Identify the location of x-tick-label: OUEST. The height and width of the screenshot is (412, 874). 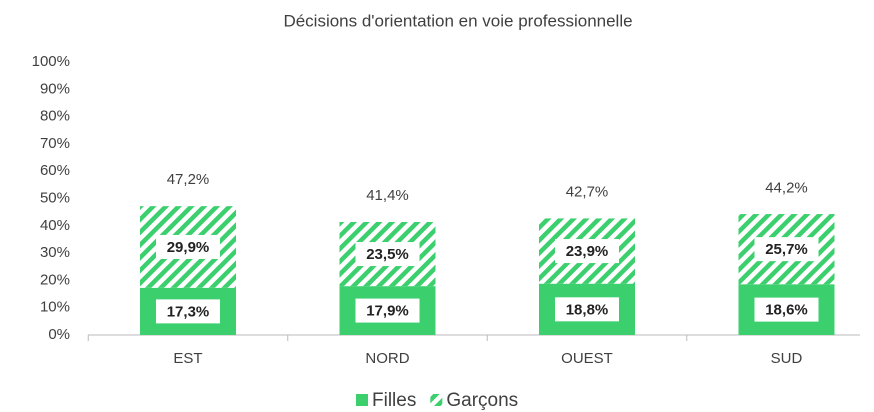
(587, 358).